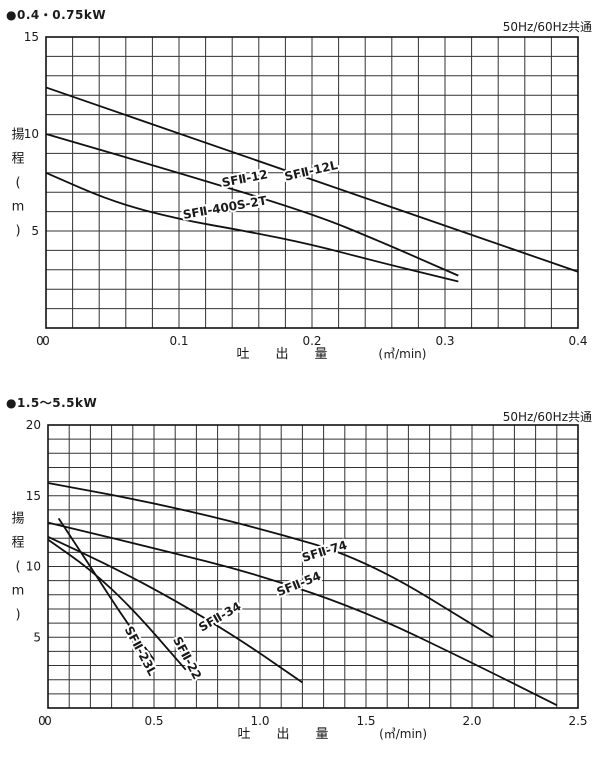  Describe the element at coordinates (577, 341) in the screenshot. I see `x-tick-label: 0.4` at that location.